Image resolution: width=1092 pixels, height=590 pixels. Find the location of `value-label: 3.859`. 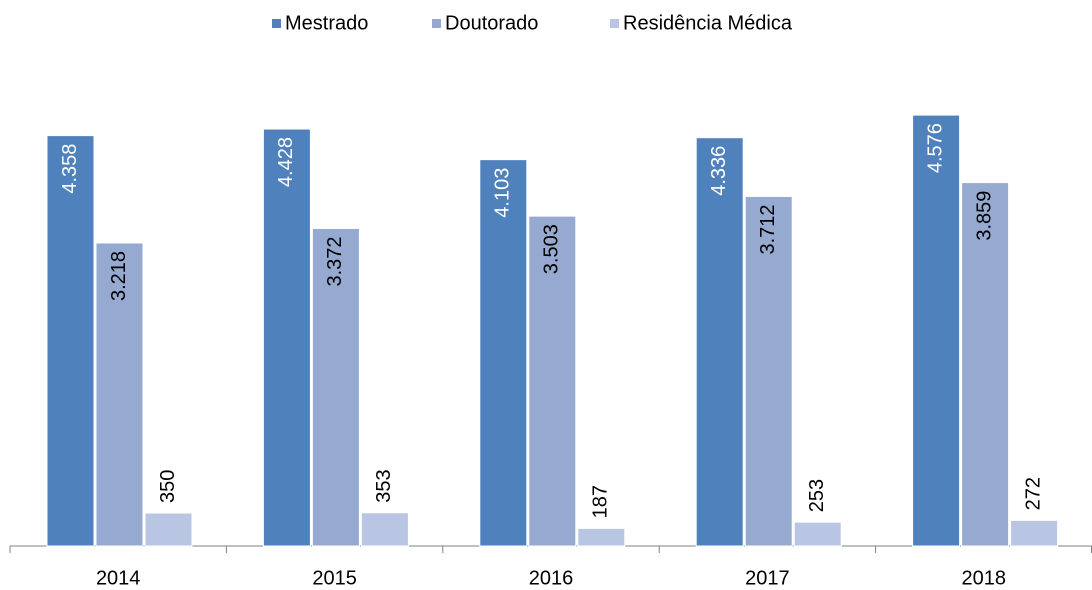

value-label: 3.859 is located at coordinates (984, 216).